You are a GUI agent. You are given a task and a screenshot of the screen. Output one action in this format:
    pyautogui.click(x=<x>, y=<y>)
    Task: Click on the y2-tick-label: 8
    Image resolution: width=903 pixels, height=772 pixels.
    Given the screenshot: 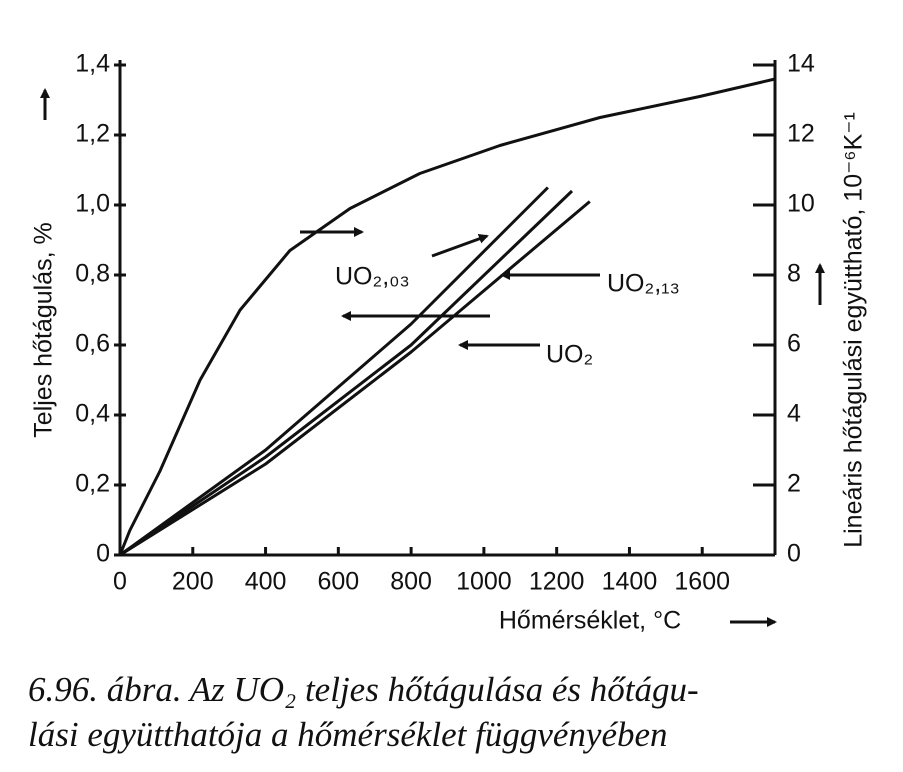 What is the action you would take?
    pyautogui.click(x=794, y=274)
    